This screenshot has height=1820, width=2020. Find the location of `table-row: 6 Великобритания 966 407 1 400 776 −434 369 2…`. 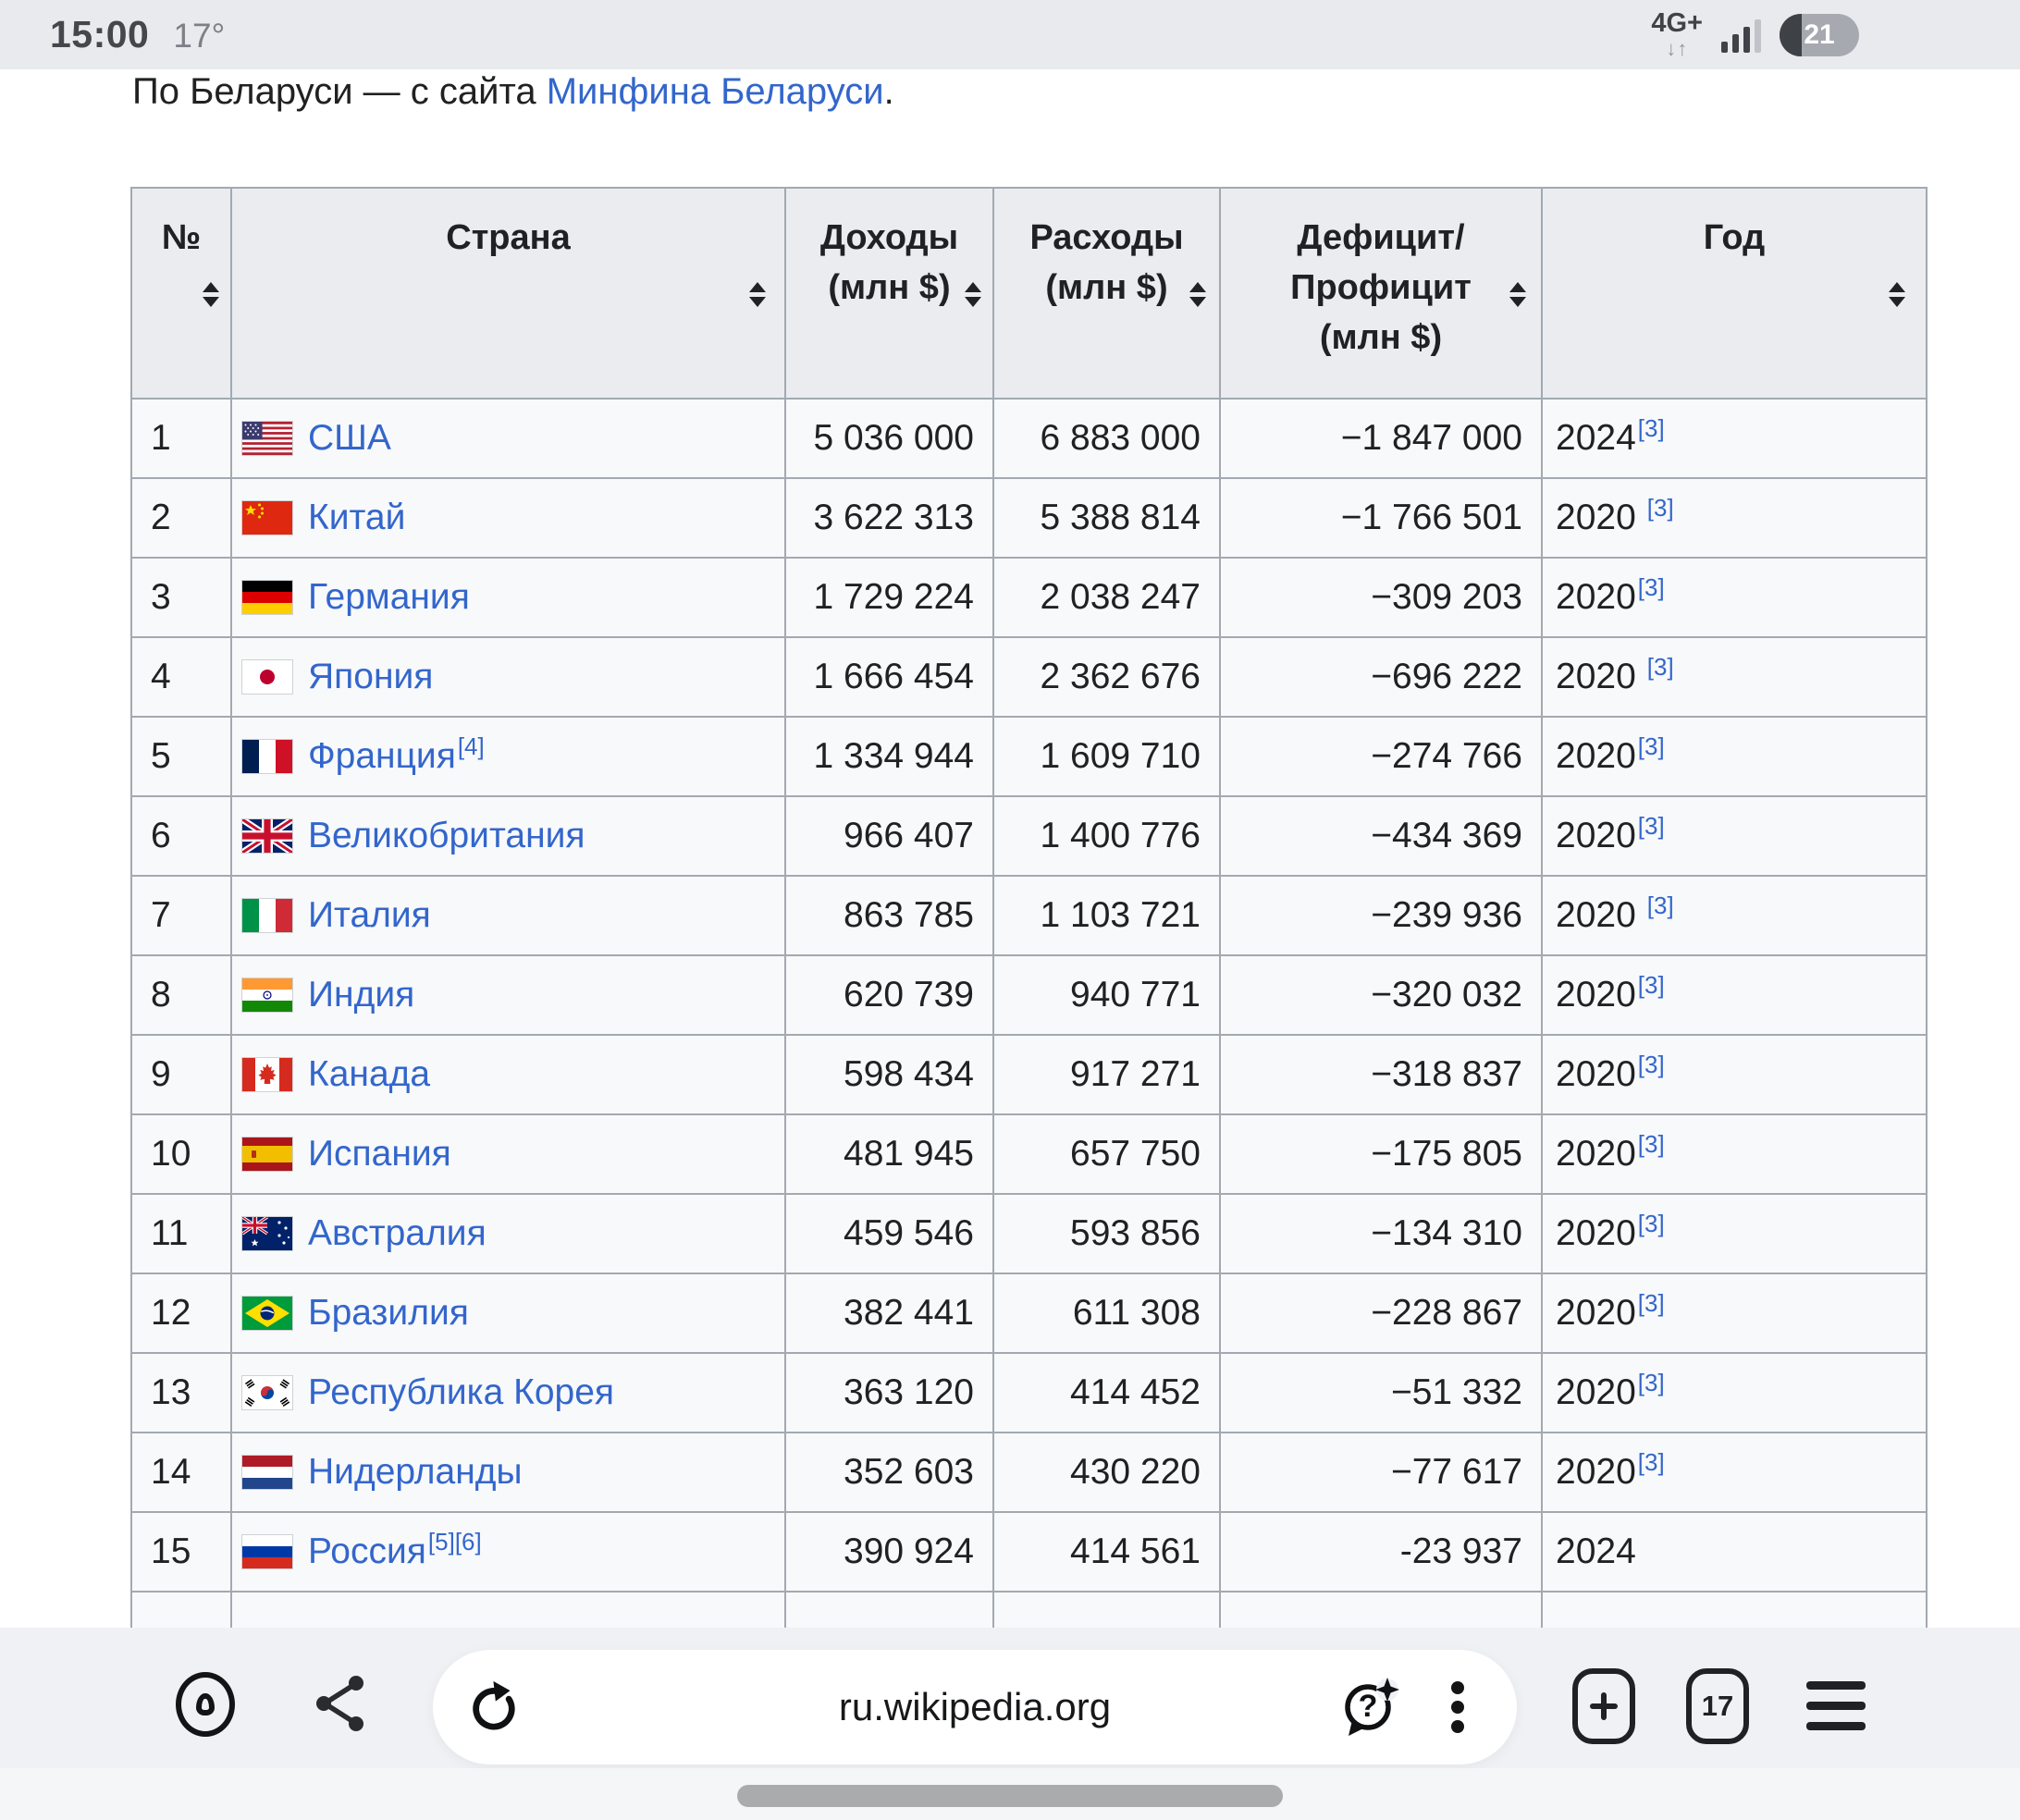

table-row: 6 Великобритания 966 407 1 400 776 −434 369 2… is located at coordinates (1029, 836).